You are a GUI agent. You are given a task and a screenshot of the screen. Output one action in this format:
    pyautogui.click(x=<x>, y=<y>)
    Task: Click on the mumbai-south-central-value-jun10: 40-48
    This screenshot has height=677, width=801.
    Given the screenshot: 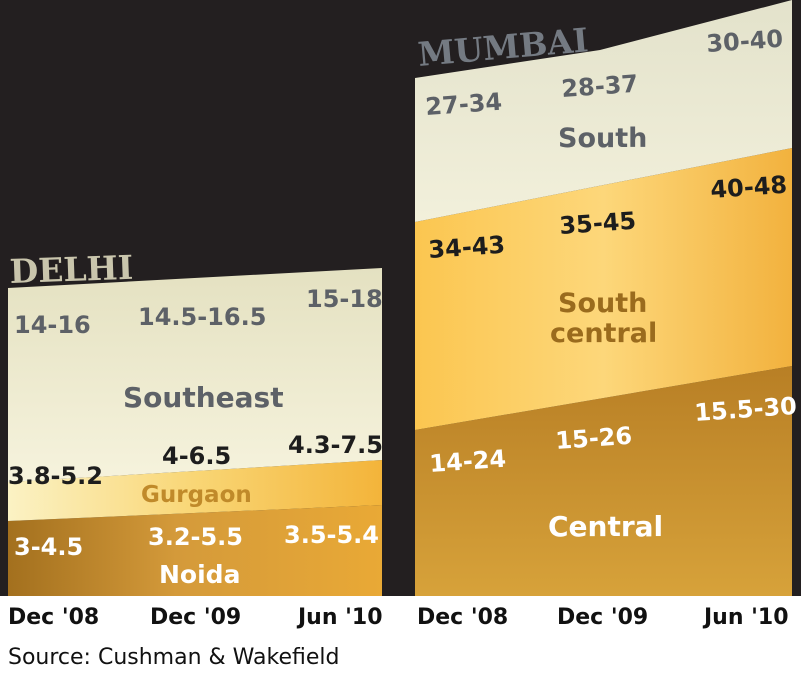 What is the action you would take?
    pyautogui.click(x=748, y=187)
    